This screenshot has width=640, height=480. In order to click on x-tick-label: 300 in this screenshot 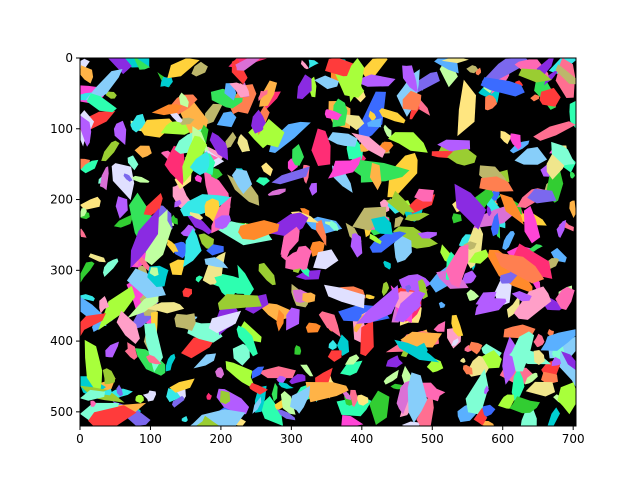, I will do `click(291, 439)`.